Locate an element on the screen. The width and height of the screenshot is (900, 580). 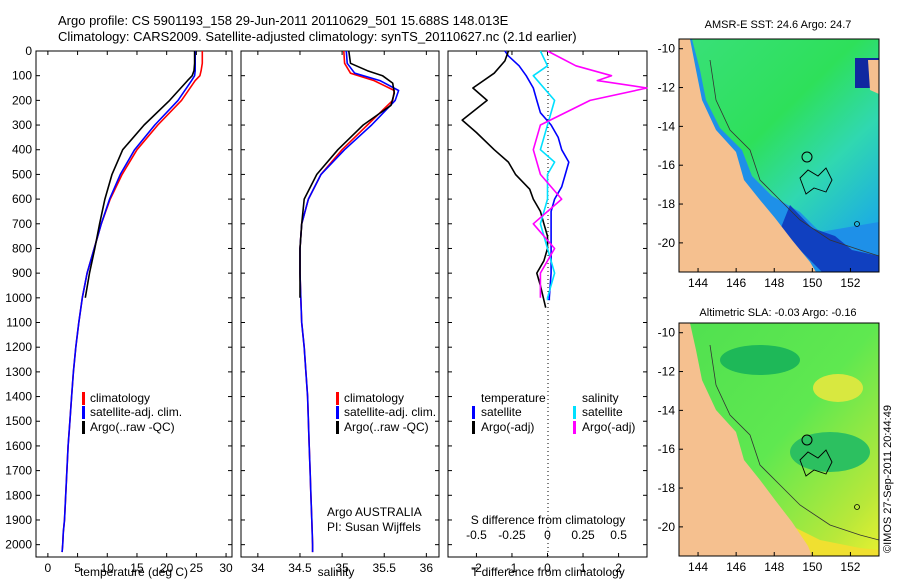
series-t-satellite-line is located at coordinates (537, 175).